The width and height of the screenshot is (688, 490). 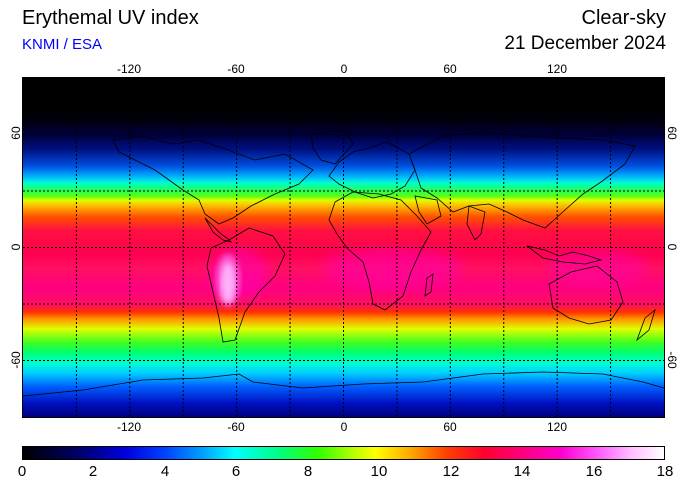 I want to click on lon-label-top: 60, so click(x=450, y=69).